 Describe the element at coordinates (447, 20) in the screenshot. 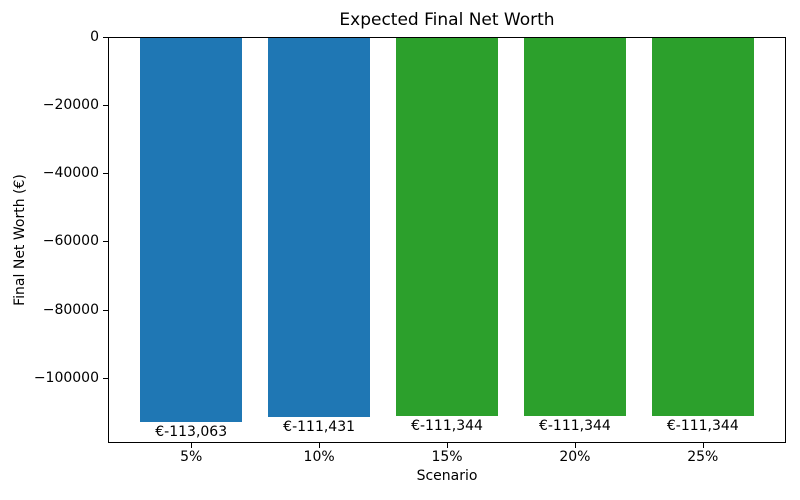

I see `chart-title: Expected Final Net Worth` at that location.